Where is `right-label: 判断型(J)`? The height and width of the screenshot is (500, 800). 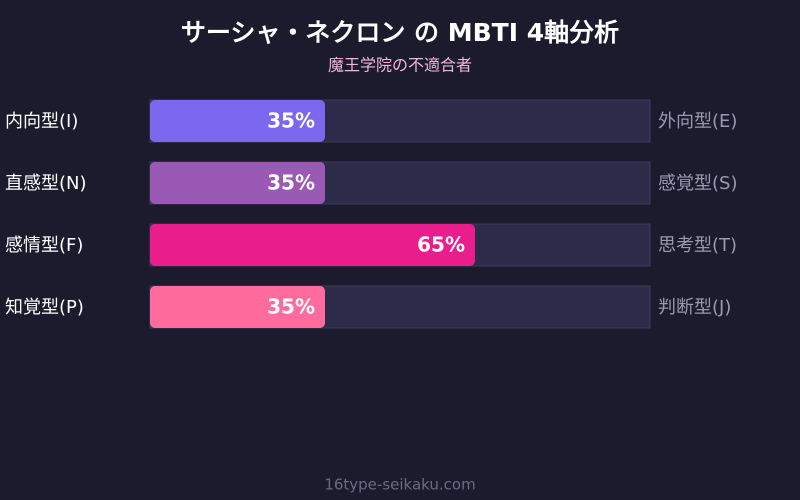 right-label: 判断型(J) is located at coordinates (694, 307).